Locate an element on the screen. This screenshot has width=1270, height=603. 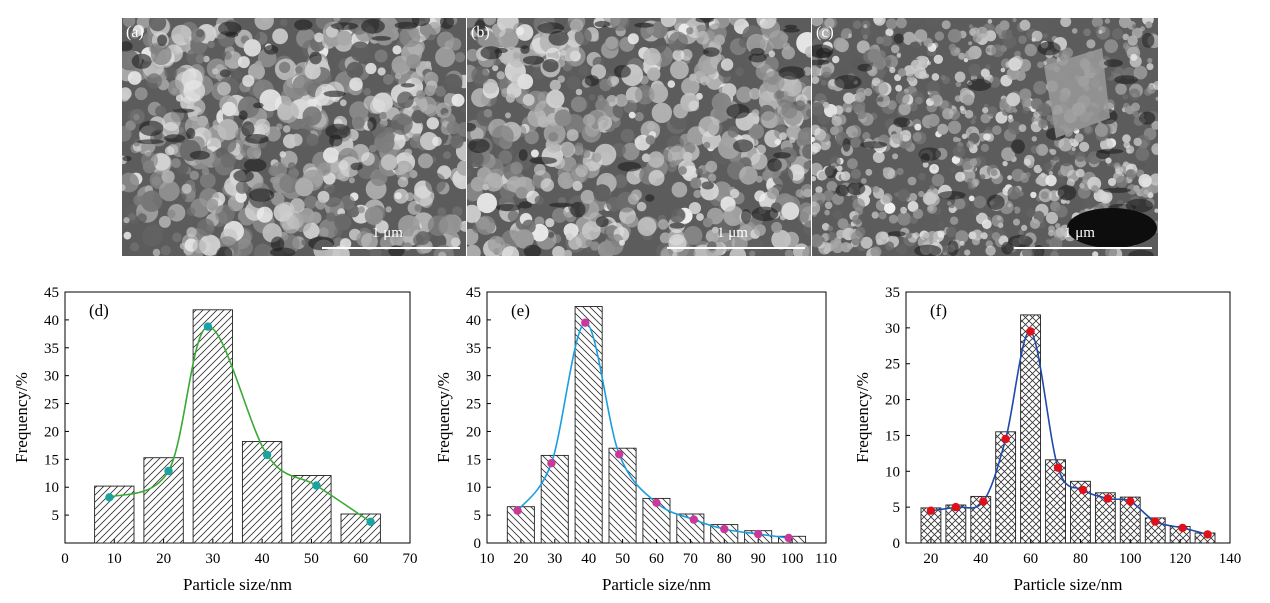
y-tick-label: 35 is located at coordinates (51, 349).